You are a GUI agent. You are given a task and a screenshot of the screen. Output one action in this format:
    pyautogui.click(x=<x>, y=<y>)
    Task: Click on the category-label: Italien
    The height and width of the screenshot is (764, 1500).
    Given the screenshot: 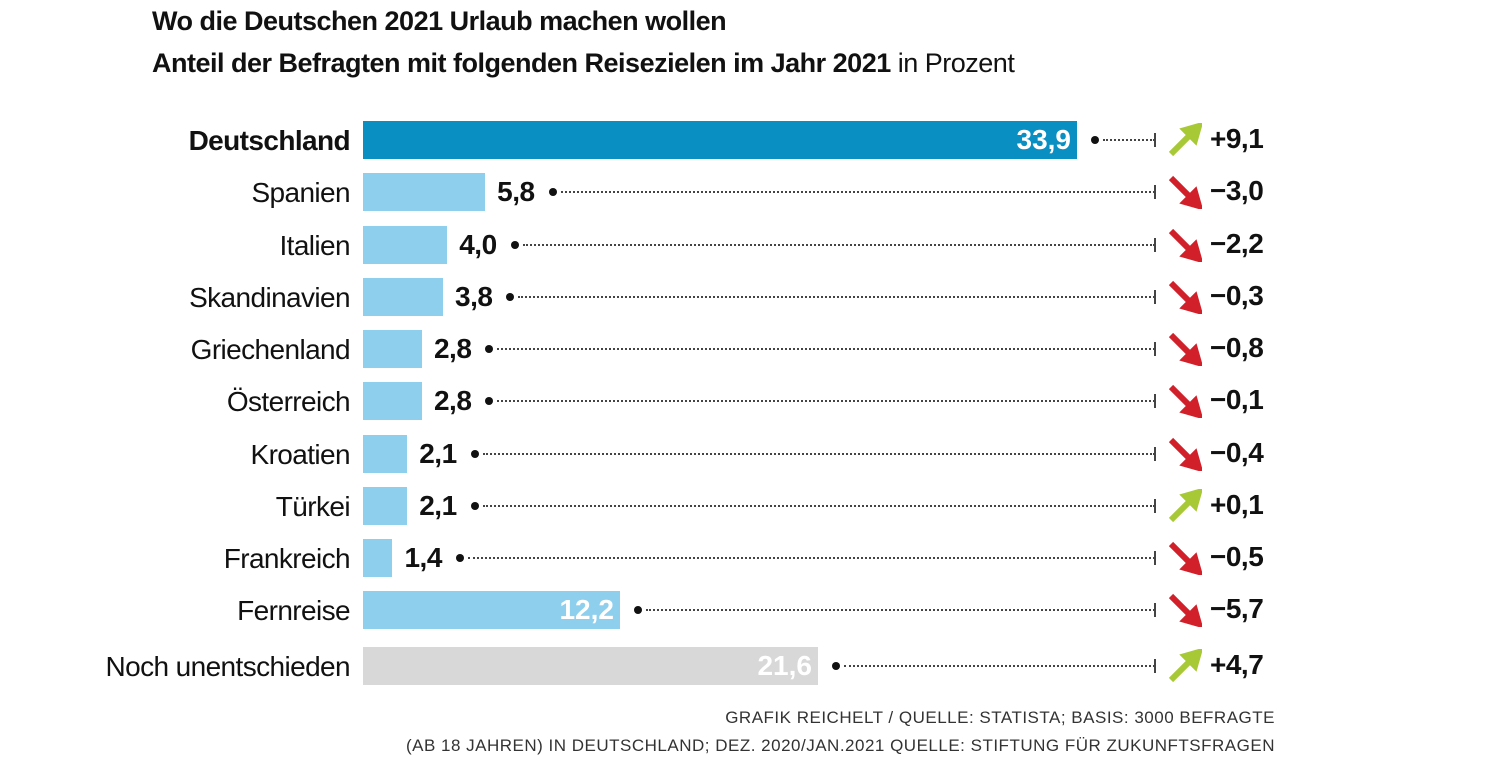 What is the action you would take?
    pyautogui.click(x=314, y=245)
    